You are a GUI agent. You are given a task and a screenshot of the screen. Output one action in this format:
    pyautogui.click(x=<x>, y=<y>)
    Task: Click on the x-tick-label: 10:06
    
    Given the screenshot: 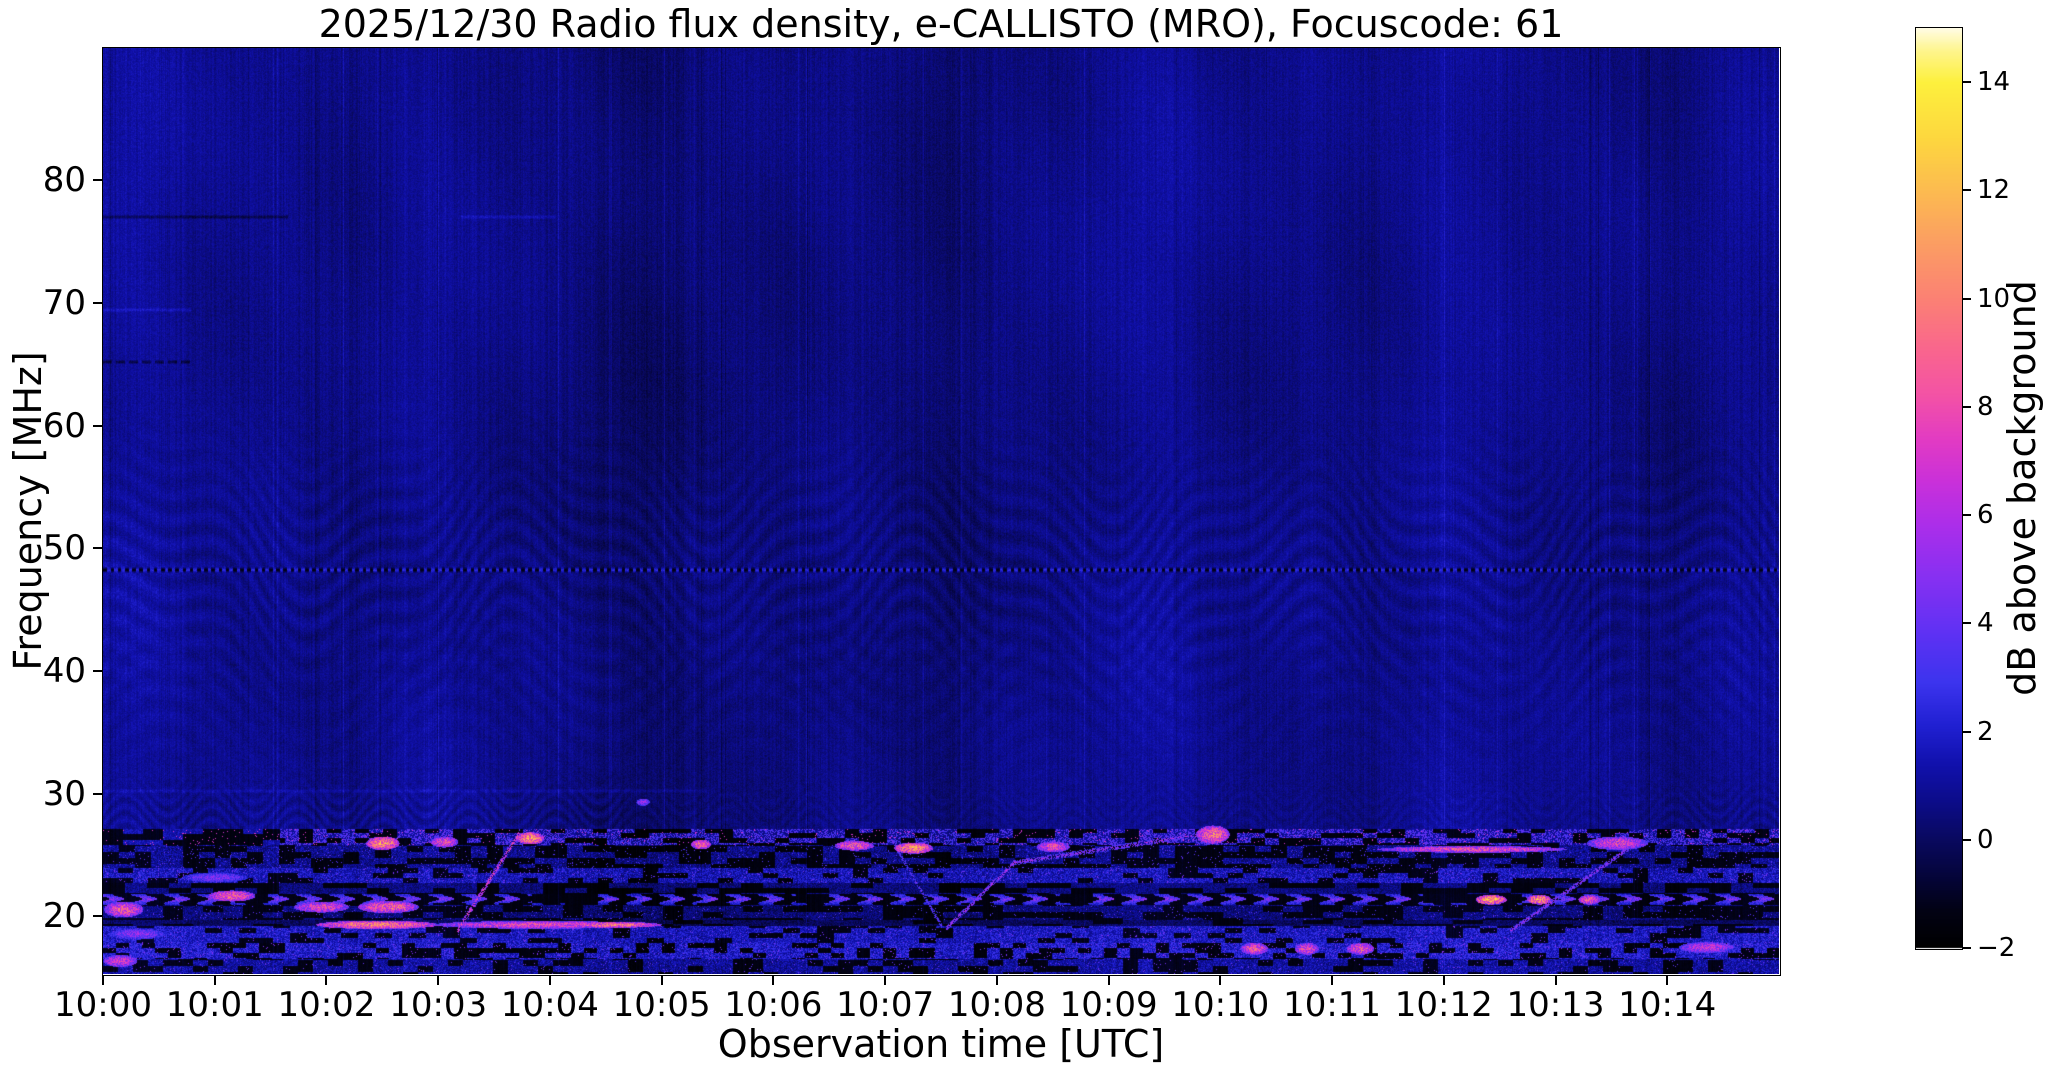 What is the action you would take?
    pyautogui.click(x=773, y=1005)
    